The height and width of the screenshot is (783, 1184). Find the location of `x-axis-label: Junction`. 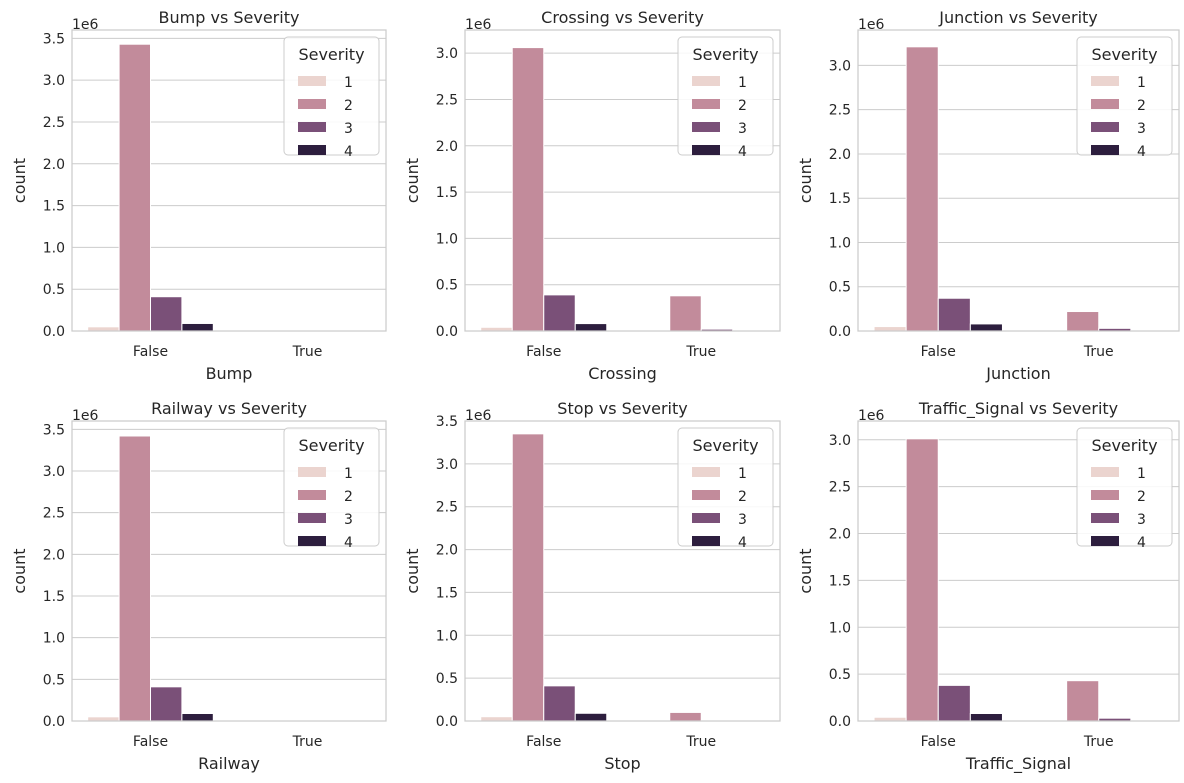

x-axis-label: Junction is located at coordinates (1017, 373).